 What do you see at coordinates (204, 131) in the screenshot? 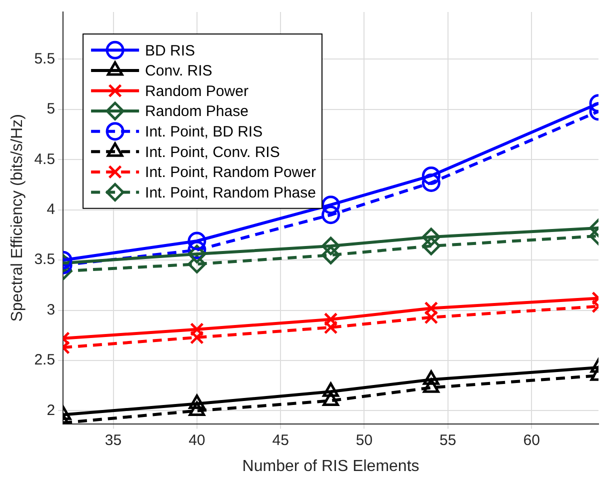
I see `legend-label: Int. Point, BD RIS` at bounding box center [204, 131].